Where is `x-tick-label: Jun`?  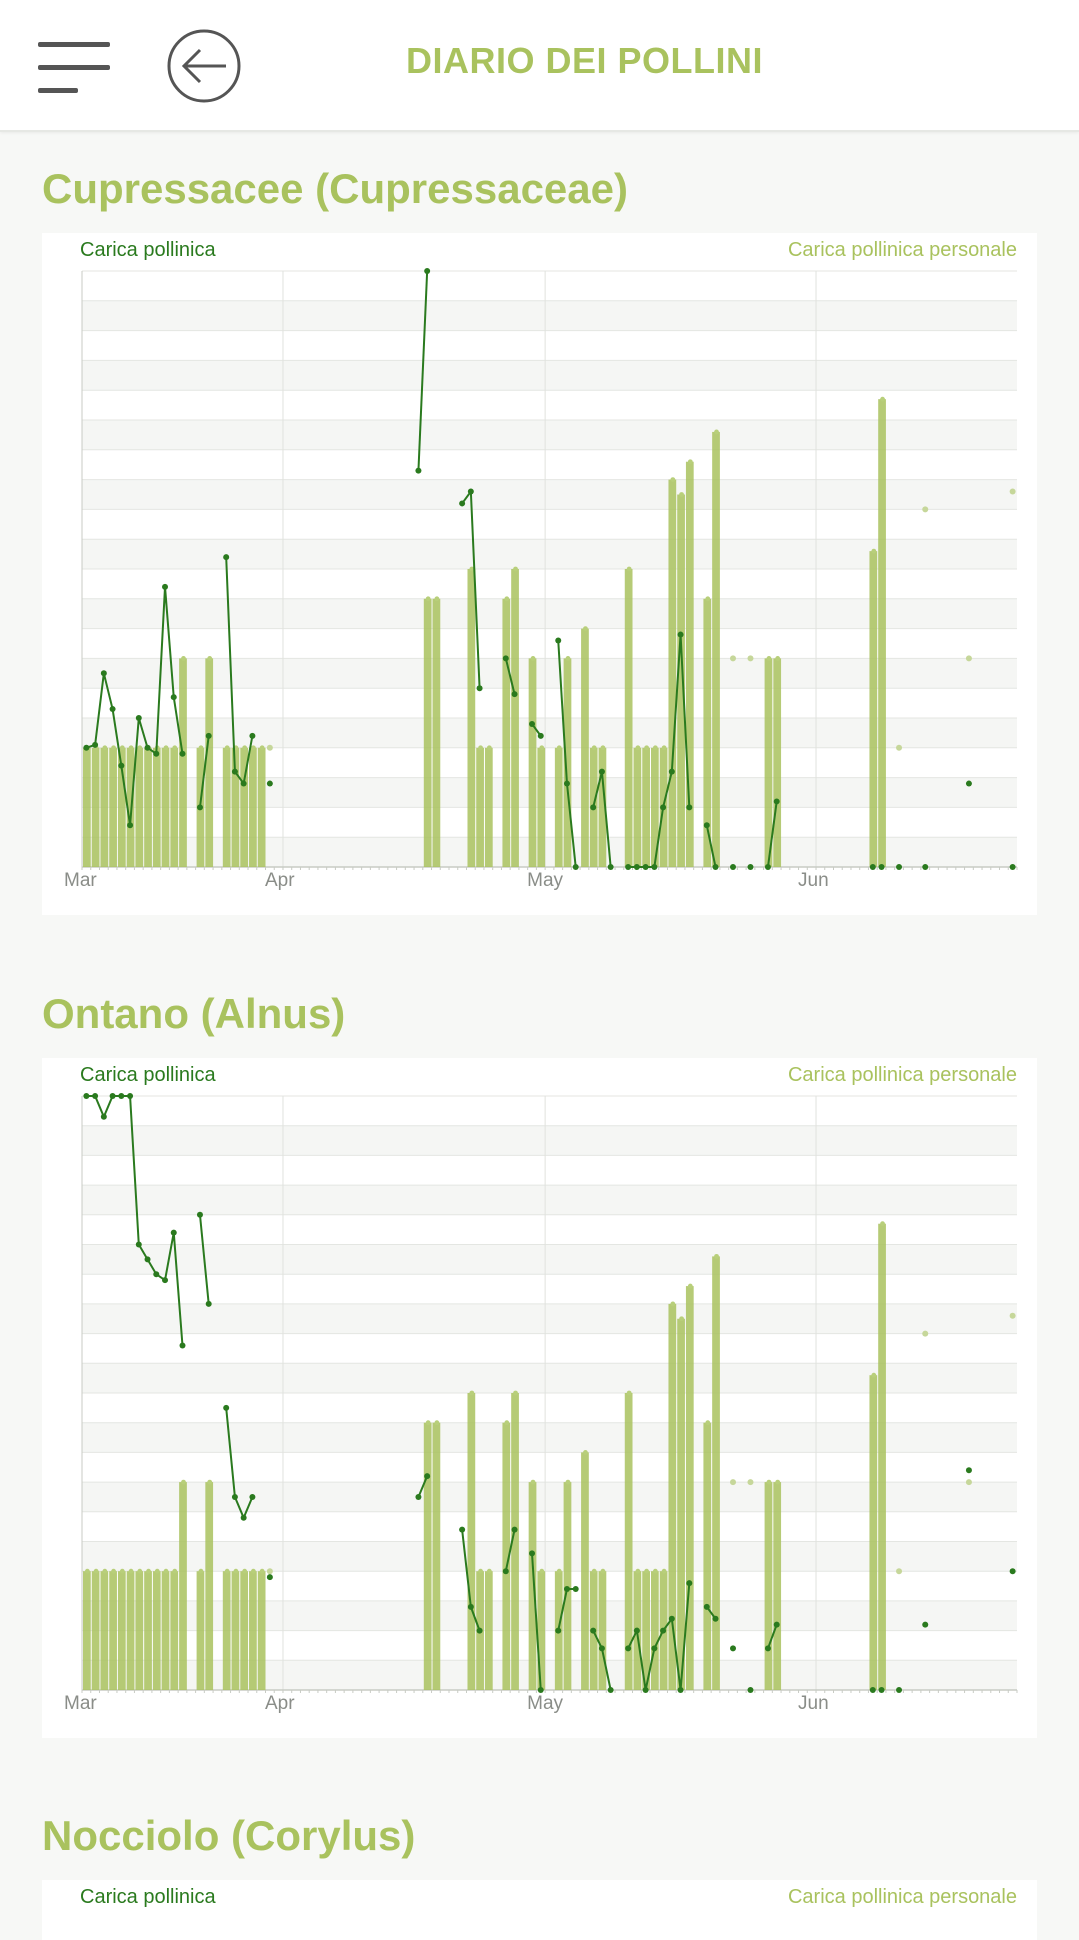
x-tick-label: Jun is located at coordinates (813, 1703).